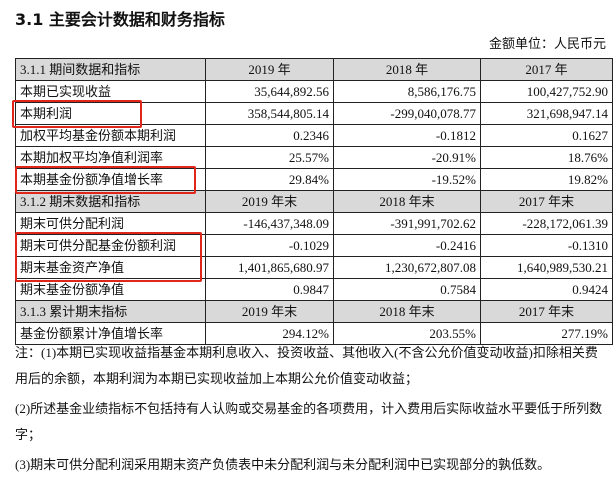 The height and width of the screenshot is (489, 616). What do you see at coordinates (546, 179) in the screenshot?
I see `value-cell: 19.82%` at bounding box center [546, 179].